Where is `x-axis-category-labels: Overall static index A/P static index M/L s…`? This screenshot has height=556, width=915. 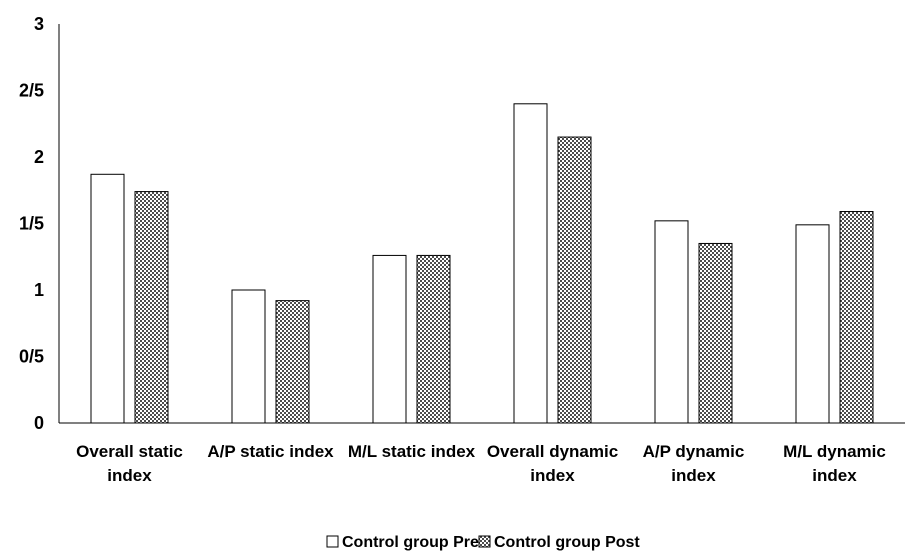 x-axis-category-labels: Overall static index A/P static index M/L s… is located at coordinates (481, 463).